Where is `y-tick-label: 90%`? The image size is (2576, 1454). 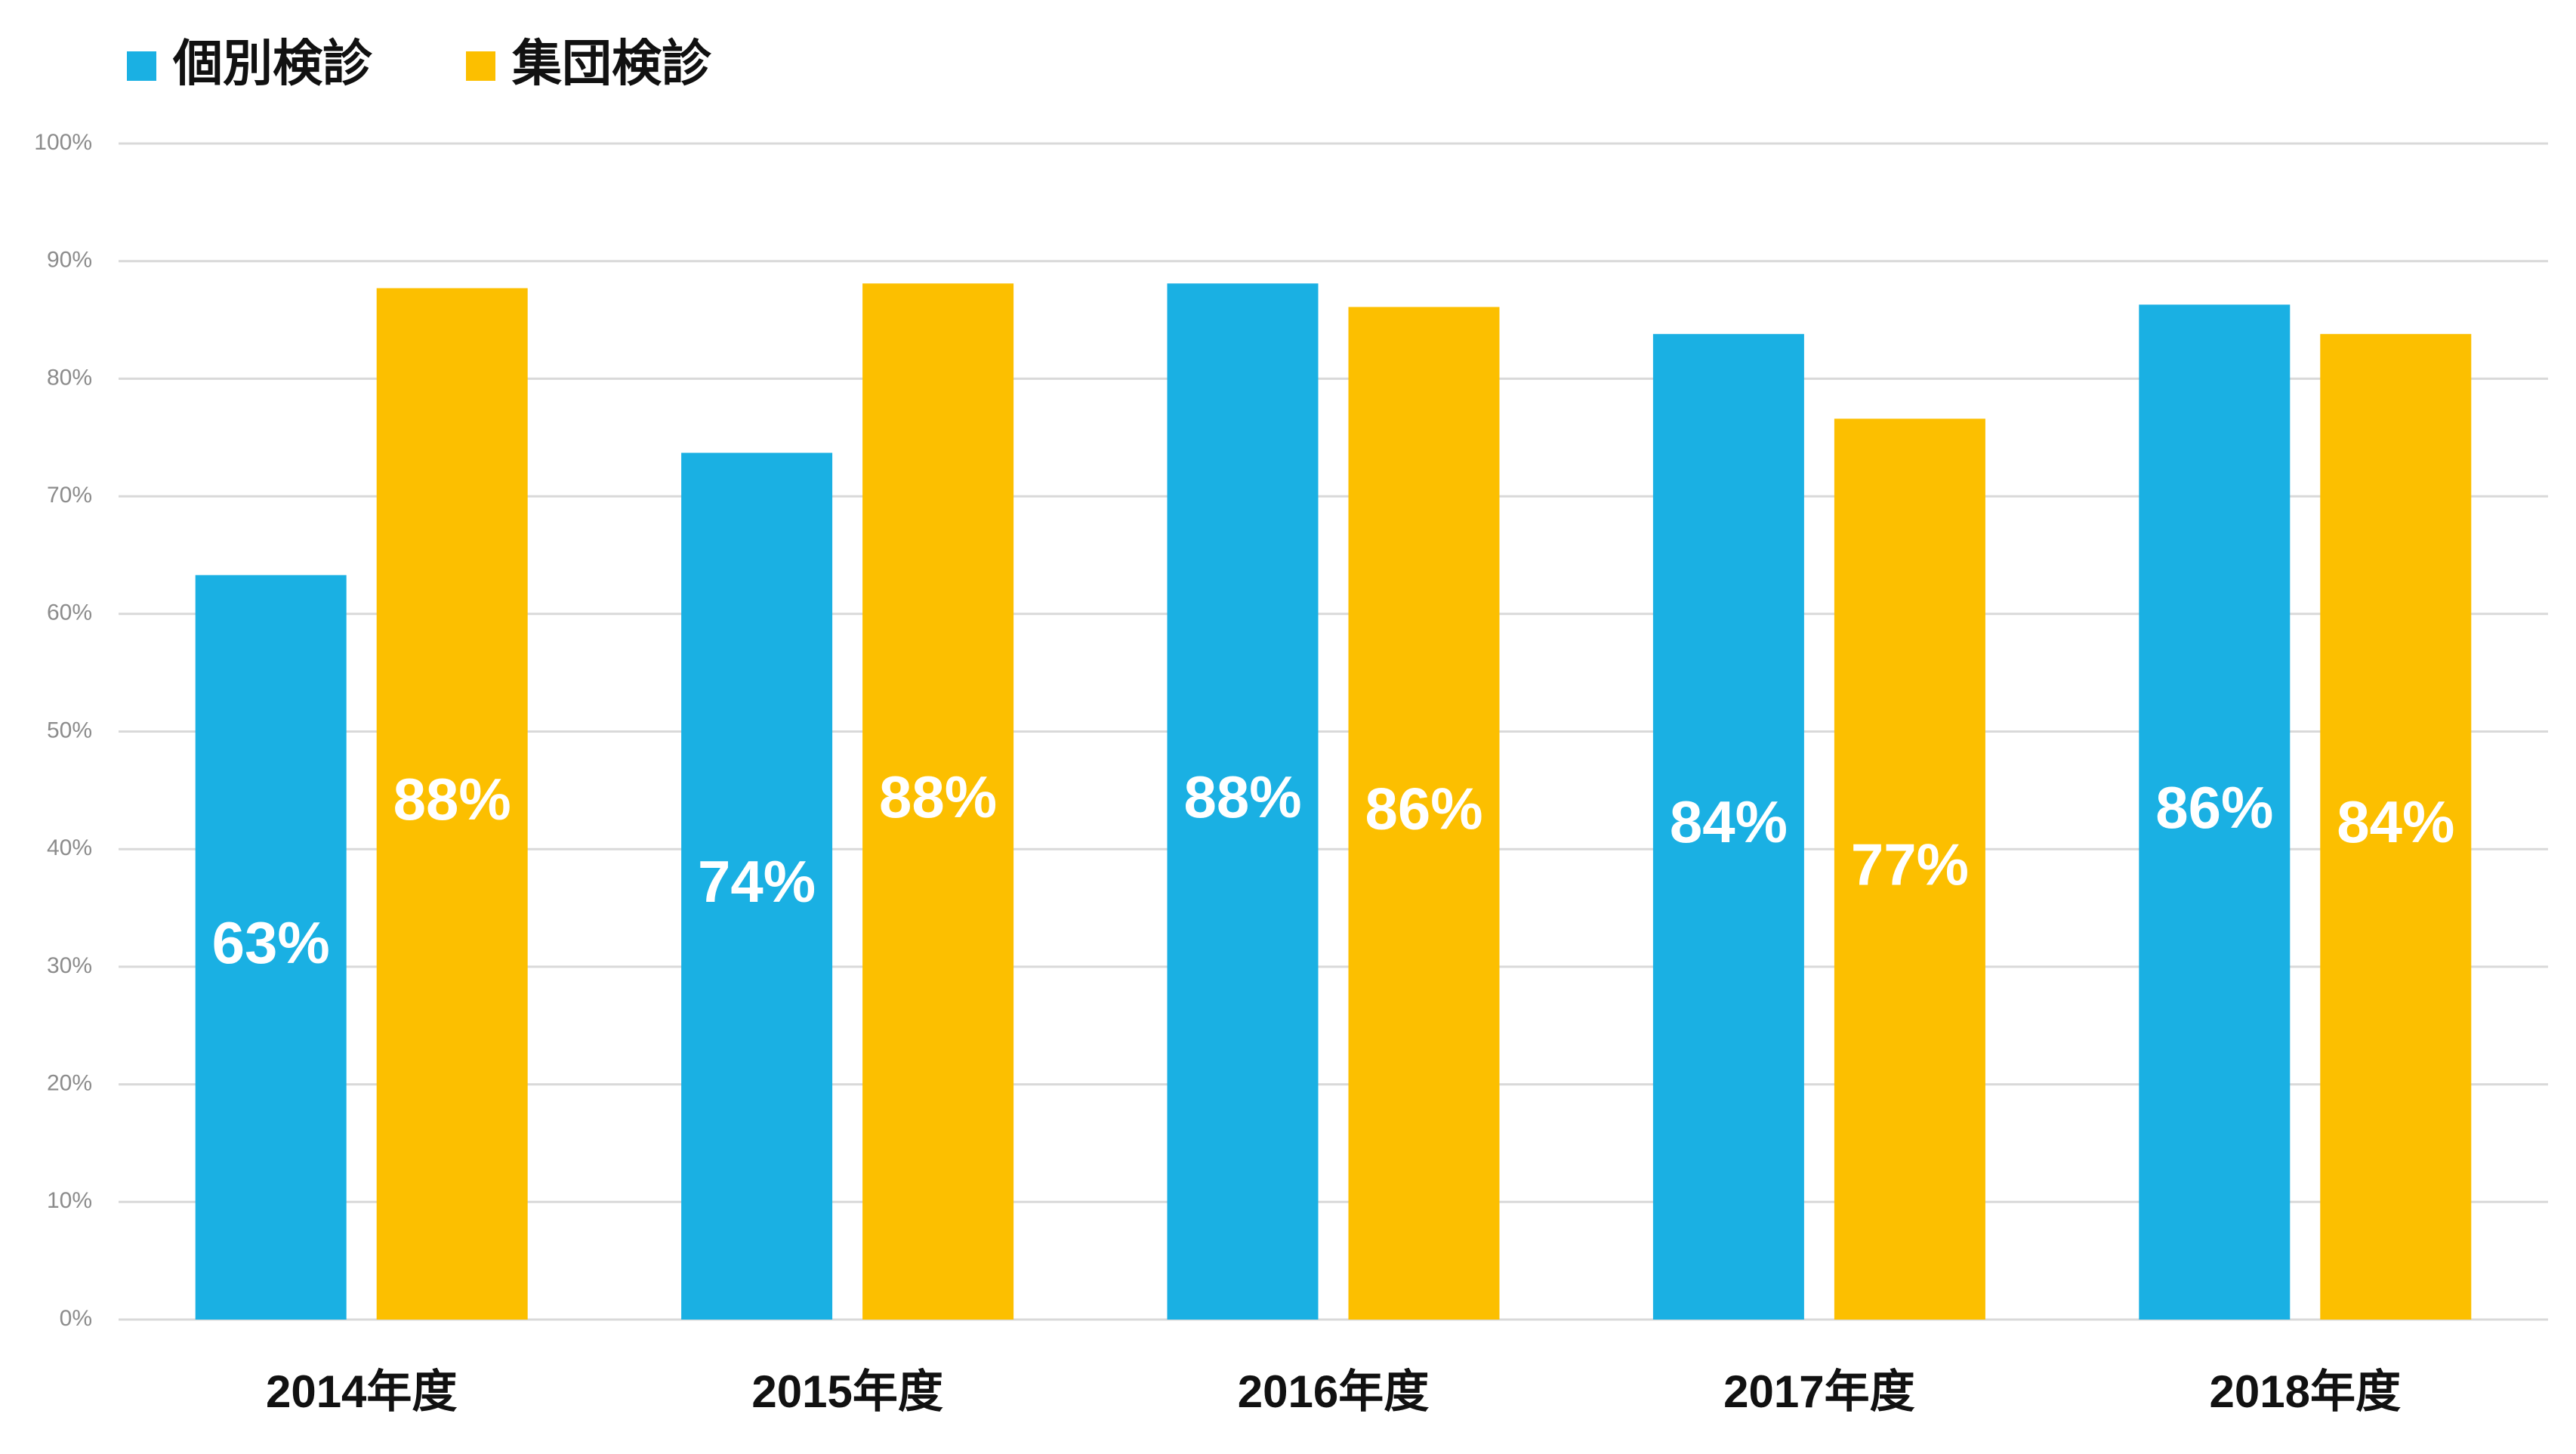 y-tick-label: 90% is located at coordinates (69, 260).